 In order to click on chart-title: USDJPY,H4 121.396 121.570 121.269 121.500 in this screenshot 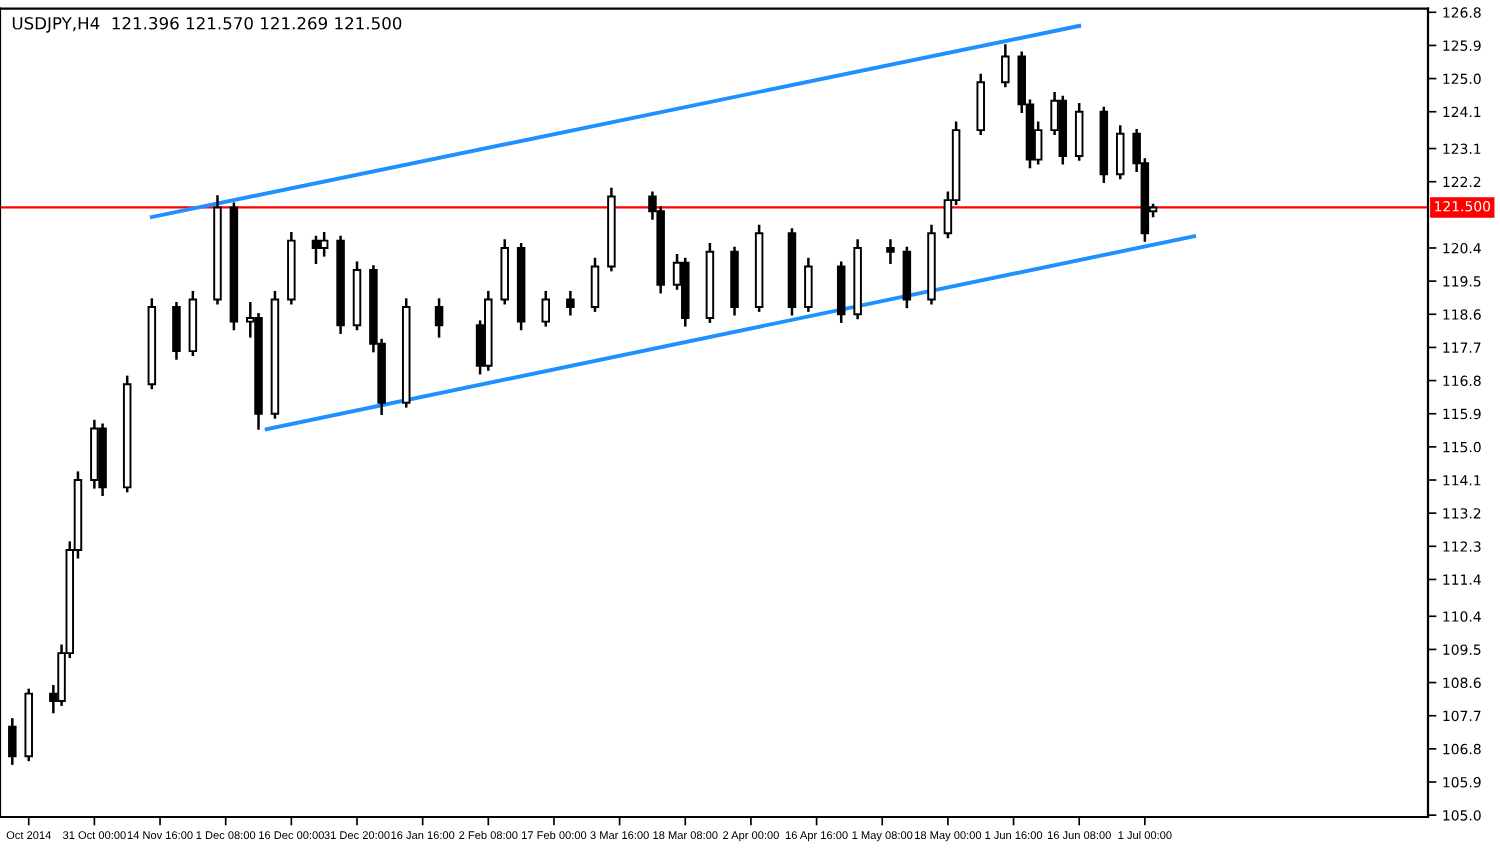, I will do `click(207, 24)`.